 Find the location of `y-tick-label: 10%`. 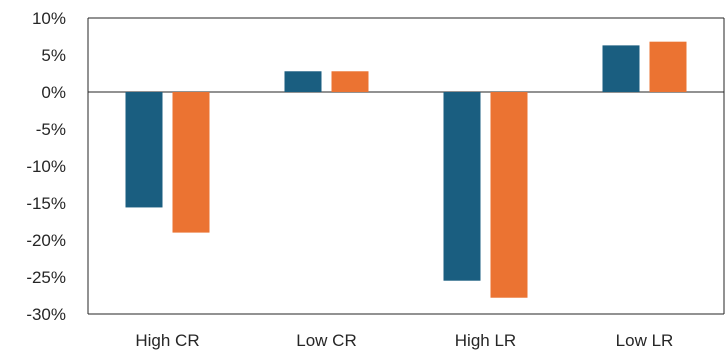

y-tick-label: 10% is located at coordinates (49, 18).